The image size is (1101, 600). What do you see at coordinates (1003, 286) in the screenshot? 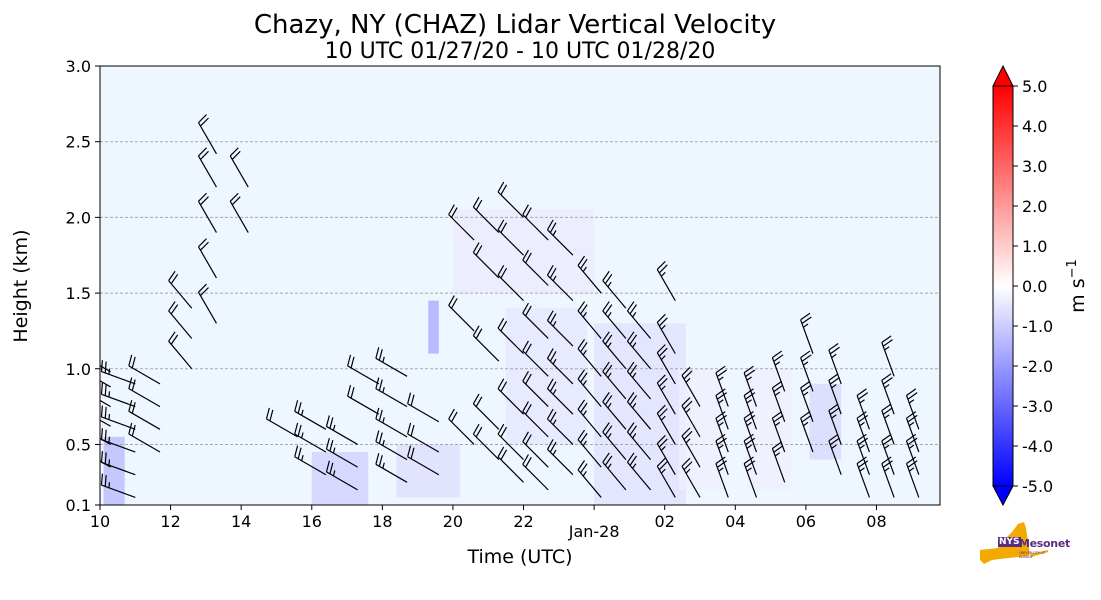
I see `colorbar-gradient` at bounding box center [1003, 286].